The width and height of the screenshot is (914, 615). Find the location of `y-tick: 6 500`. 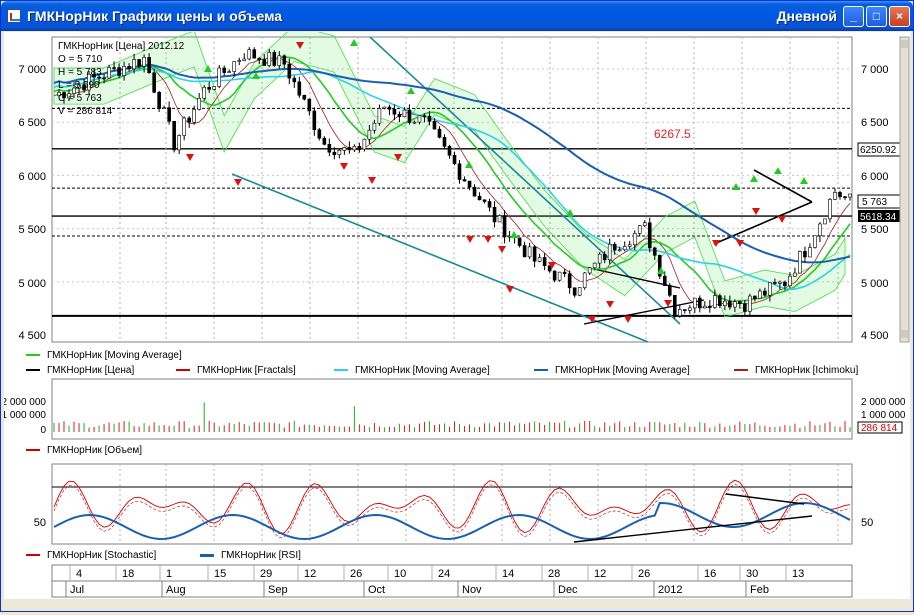

y-tick: 6 500 is located at coordinates (875, 123).